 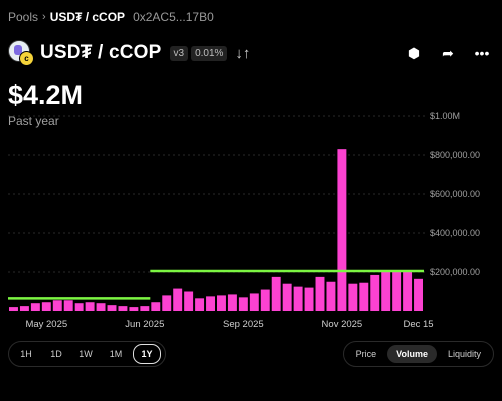 I want to click on y-tick-label: $1.00M, so click(x=445, y=116).